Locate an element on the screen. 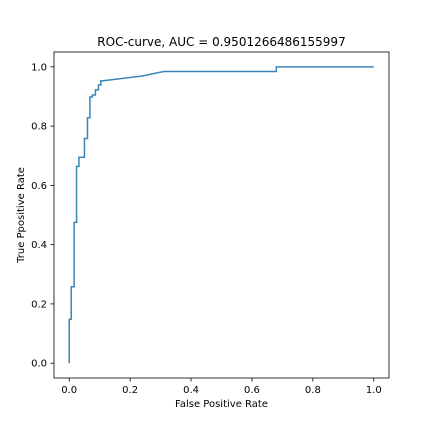 The image size is (432, 432). x-tick-label: 0.0 is located at coordinates (69, 390).